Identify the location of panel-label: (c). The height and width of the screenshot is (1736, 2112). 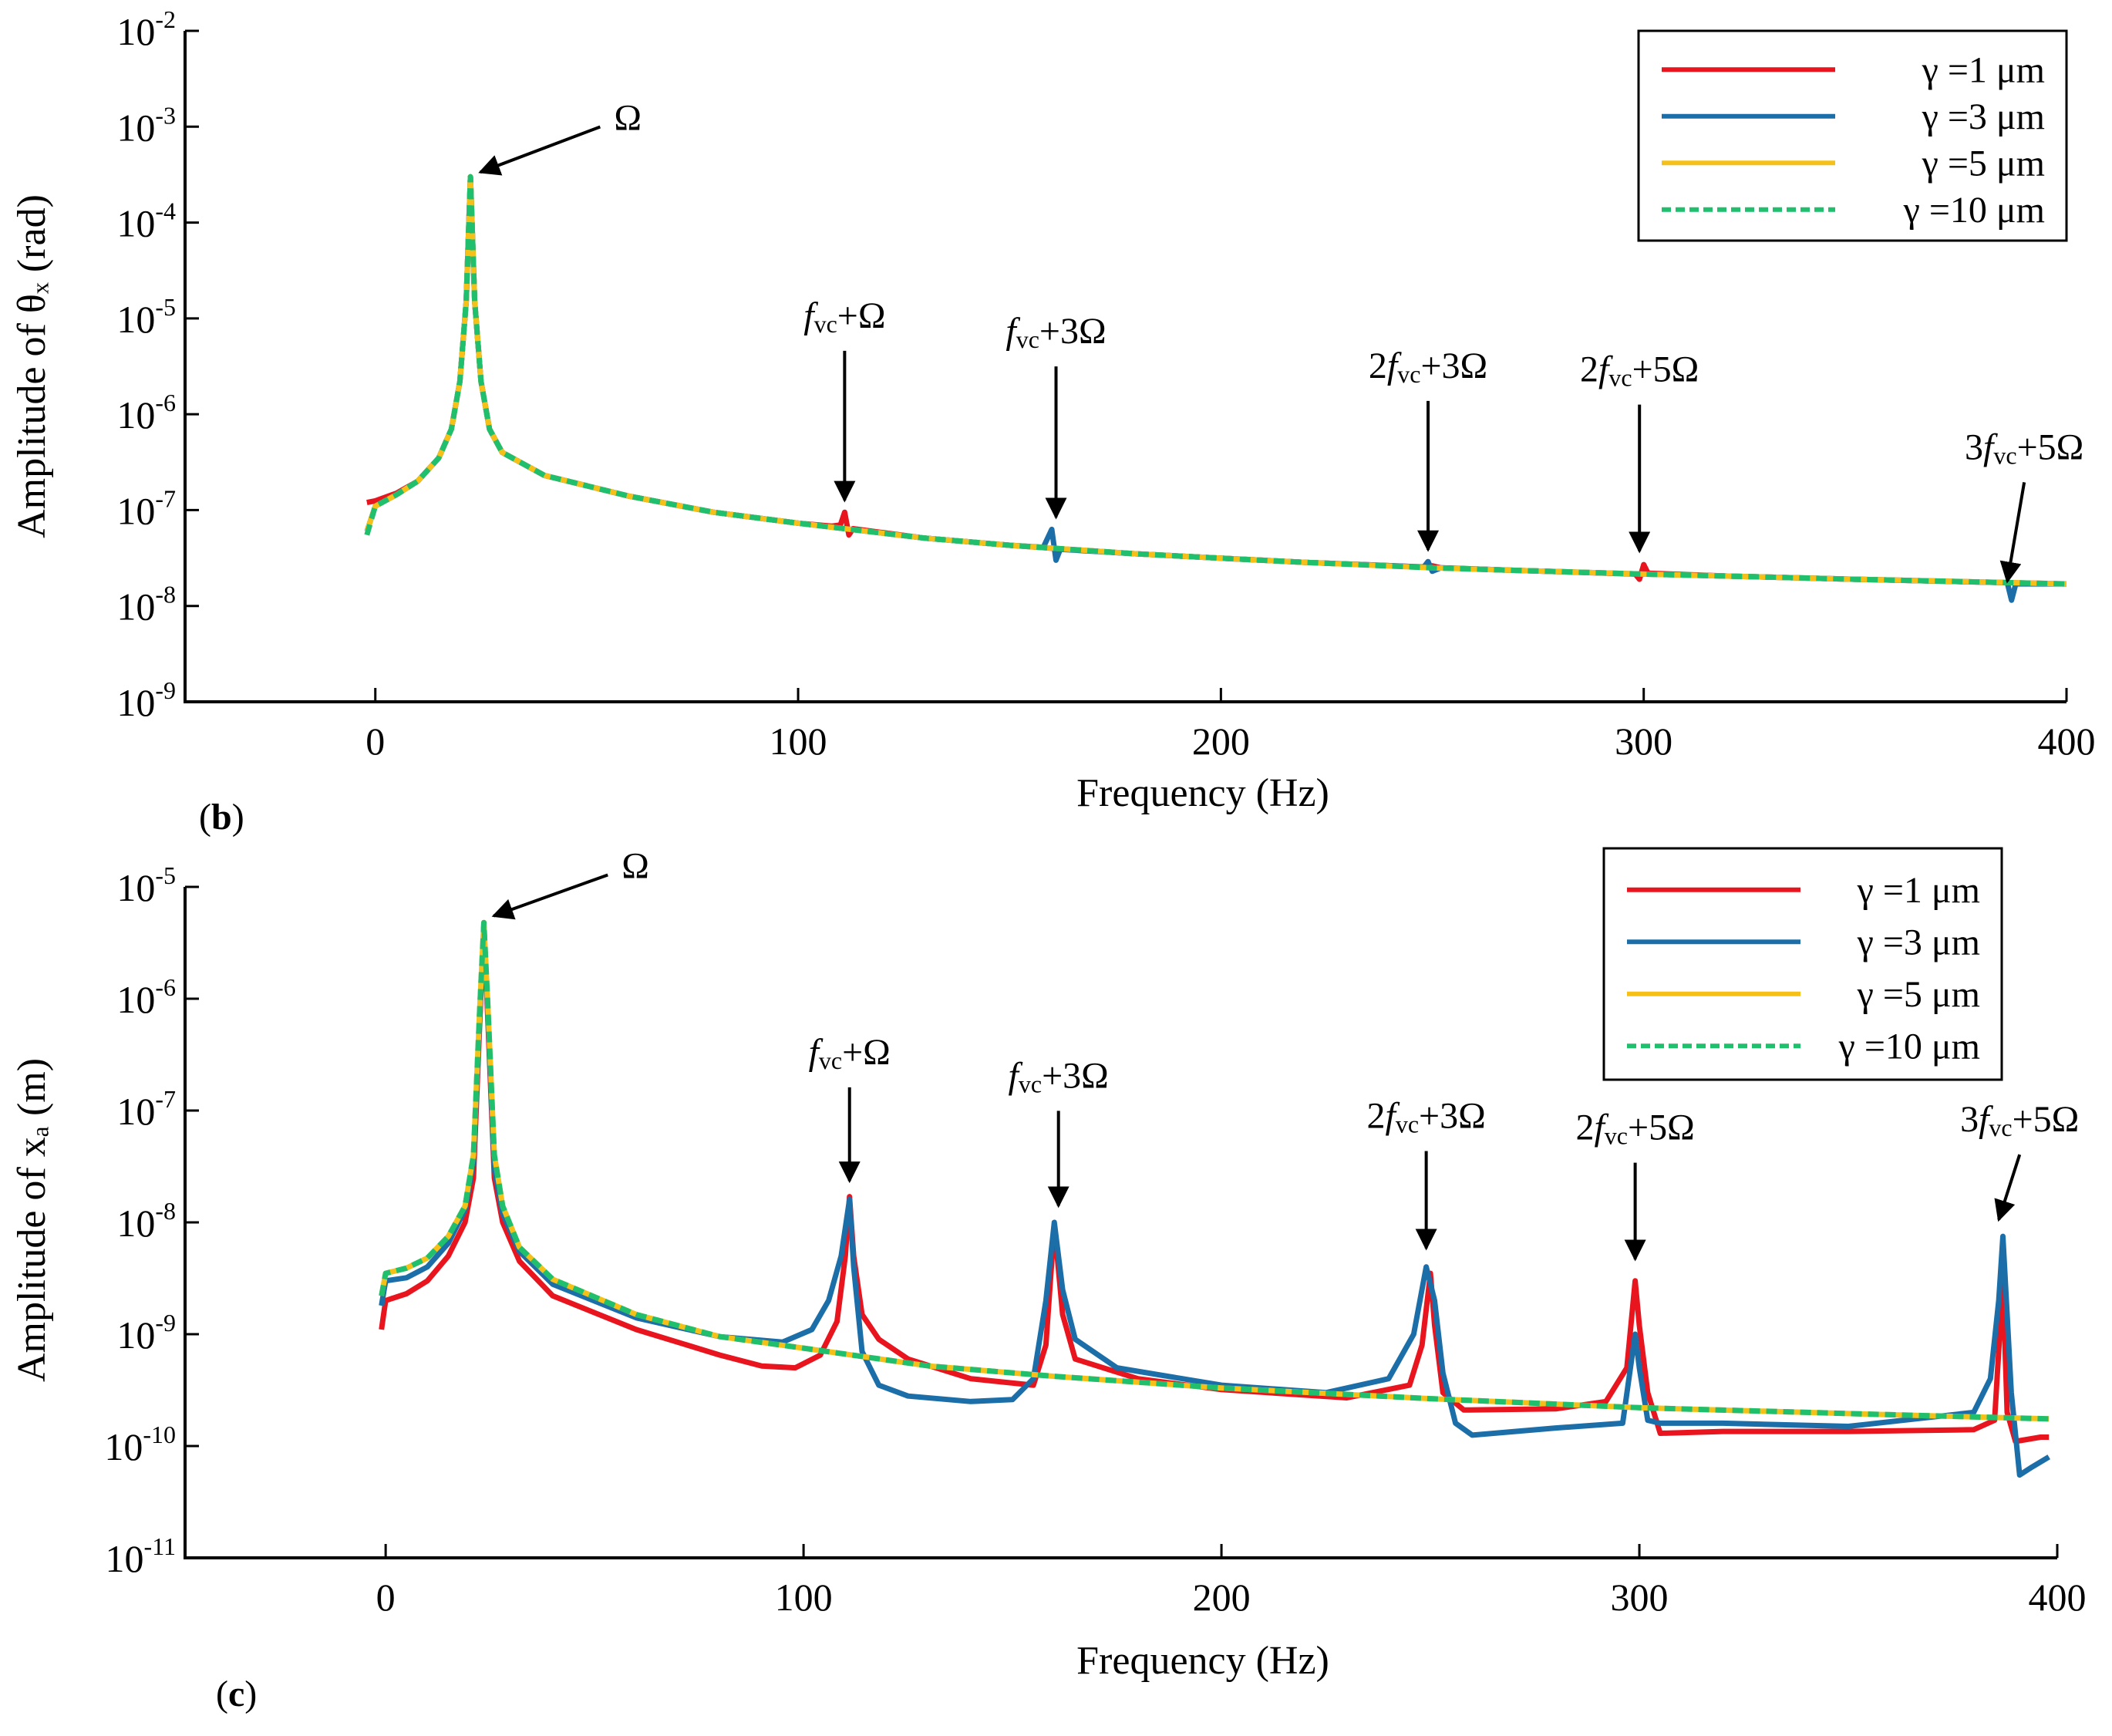
(236, 1694).